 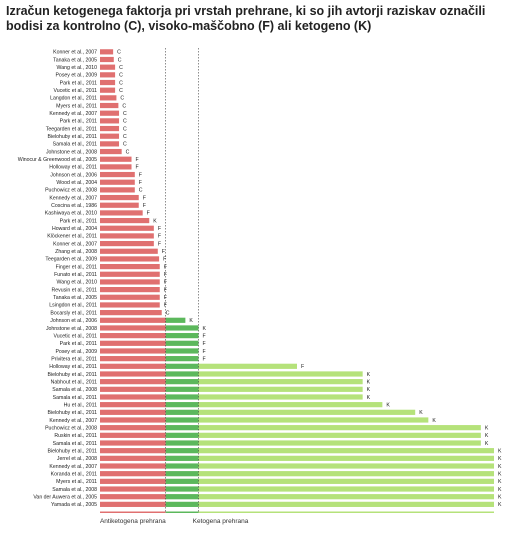 I want to click on bar-label: Johnson et al., 2006, so click(x=73, y=321).